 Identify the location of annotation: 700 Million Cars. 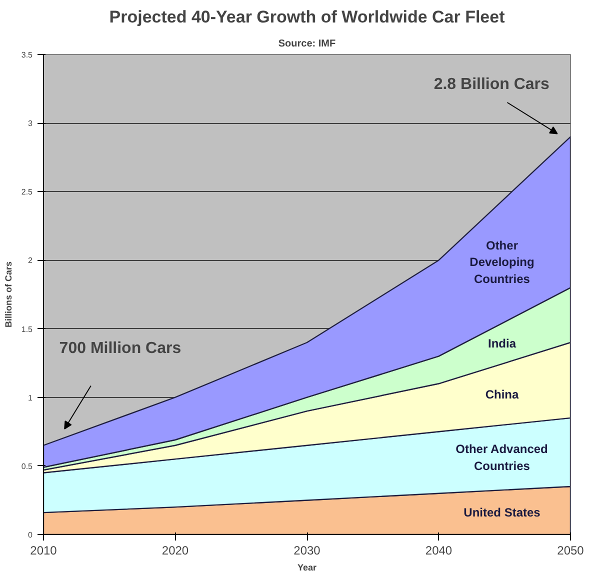
(120, 348).